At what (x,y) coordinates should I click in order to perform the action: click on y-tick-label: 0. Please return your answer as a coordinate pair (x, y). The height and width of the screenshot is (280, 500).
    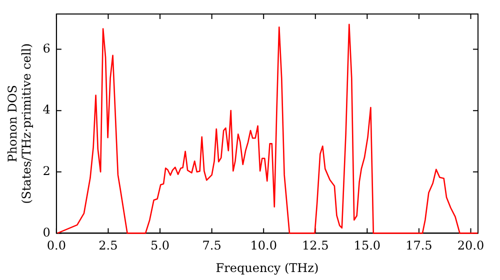
    Looking at the image, I should click on (46, 232).